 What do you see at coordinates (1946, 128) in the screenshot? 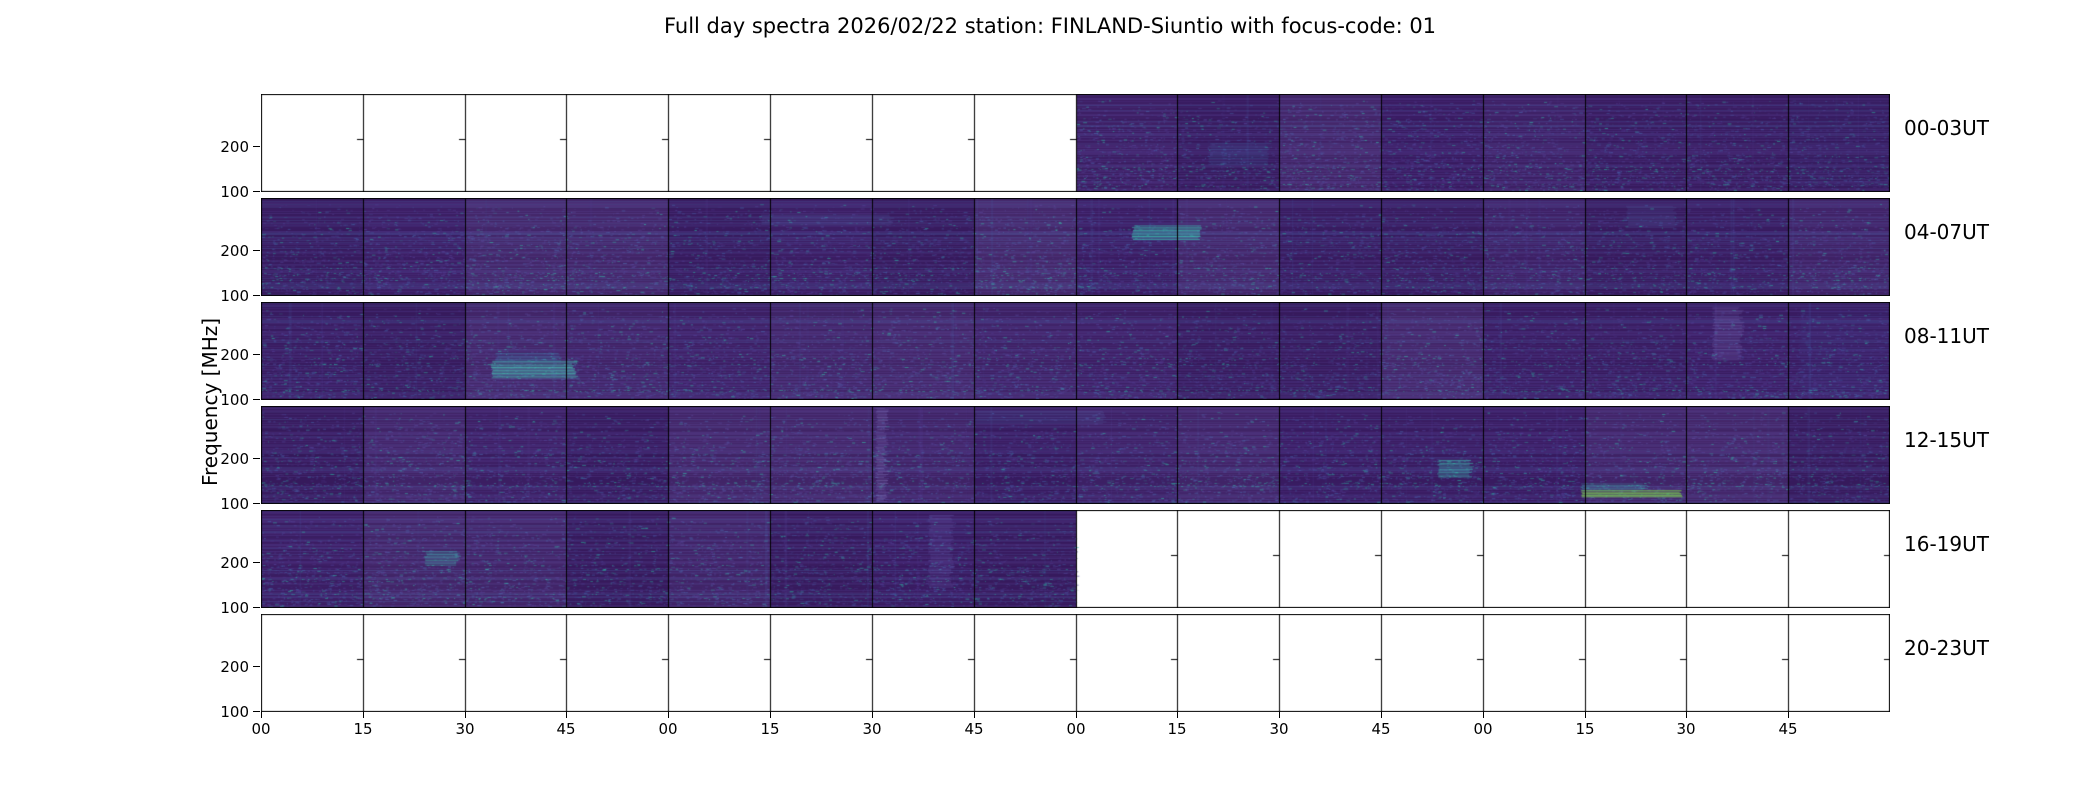
I see `panel-time-label: 00-03UT` at bounding box center [1946, 128].